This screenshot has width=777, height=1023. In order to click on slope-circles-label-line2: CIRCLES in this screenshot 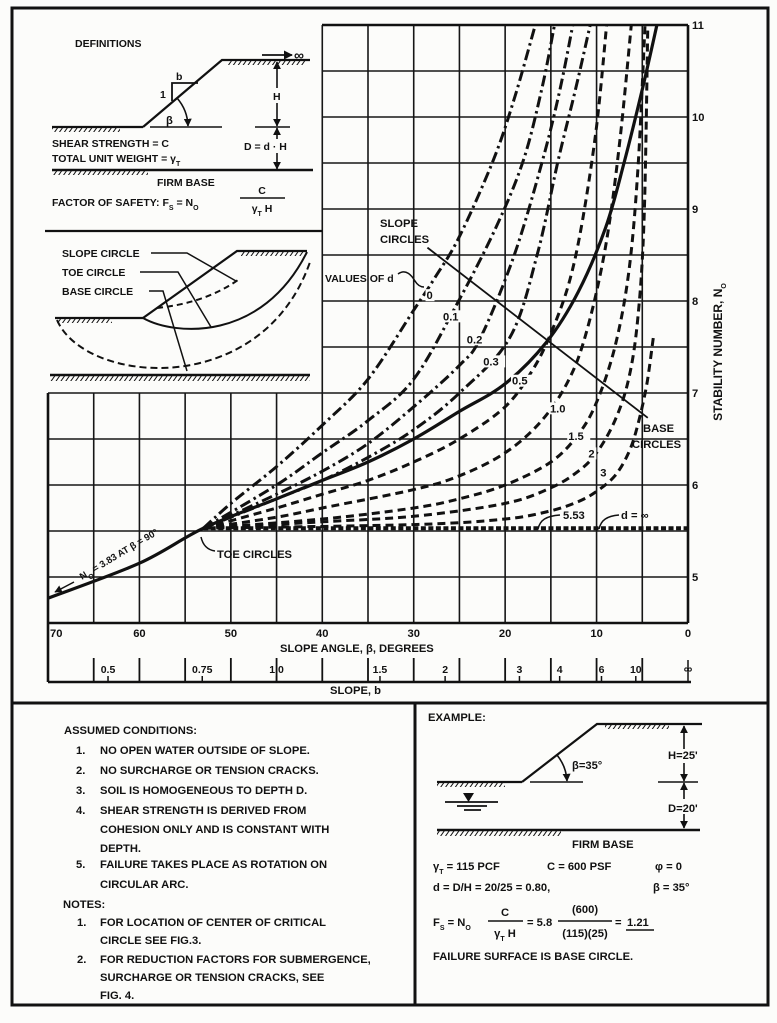, I will do `click(405, 240)`.